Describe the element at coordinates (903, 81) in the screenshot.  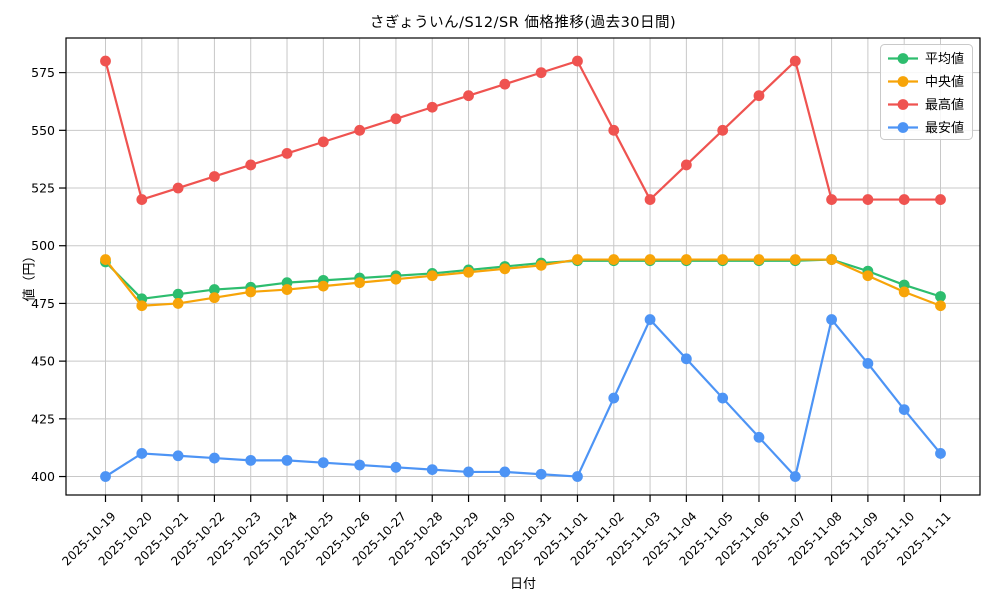
I see `legend-marker-median-icon` at that location.